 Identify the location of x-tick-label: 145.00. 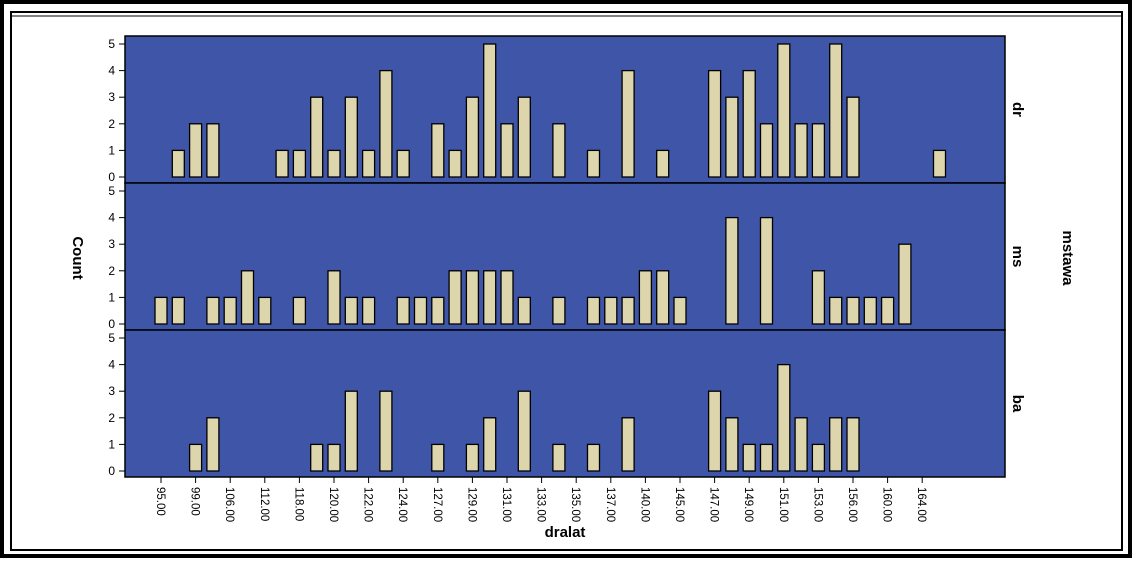
(679, 504).